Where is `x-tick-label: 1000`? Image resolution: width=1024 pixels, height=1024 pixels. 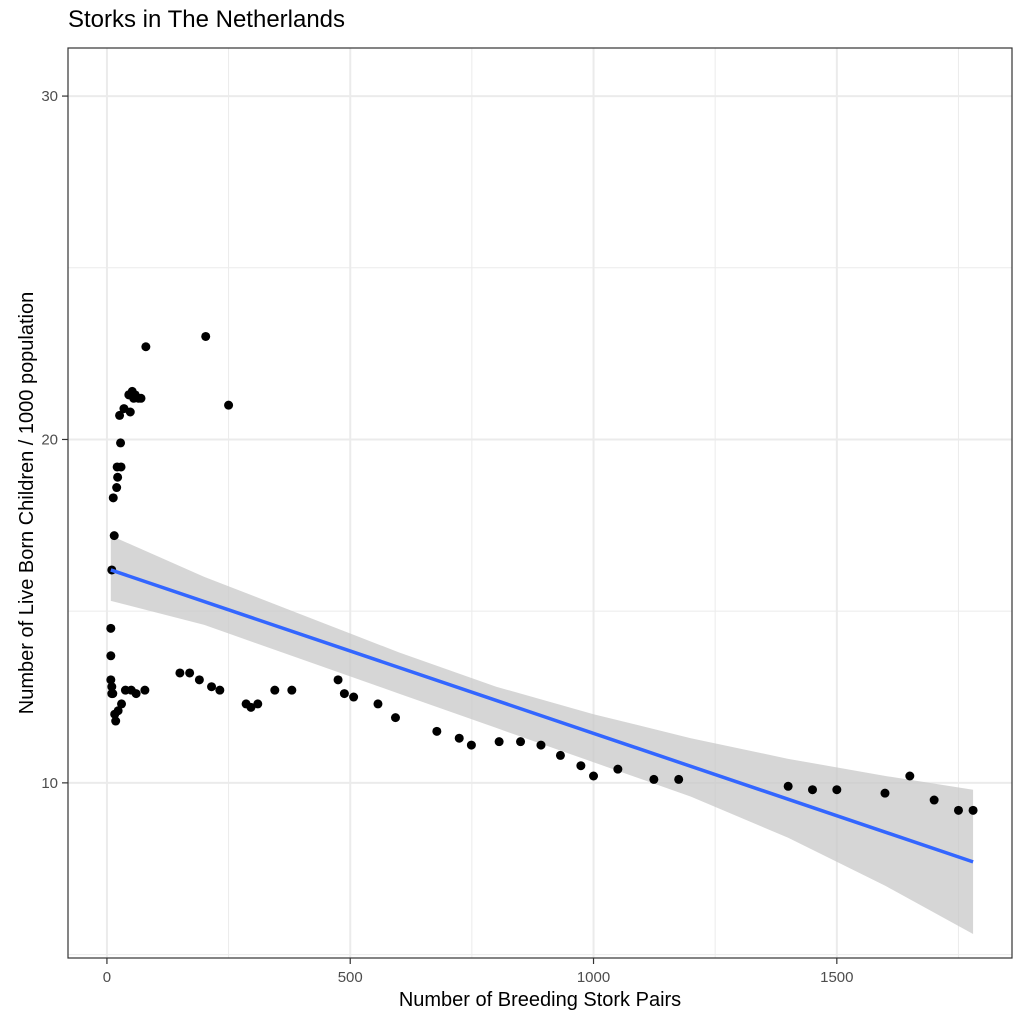 x-tick-label: 1000 is located at coordinates (593, 977).